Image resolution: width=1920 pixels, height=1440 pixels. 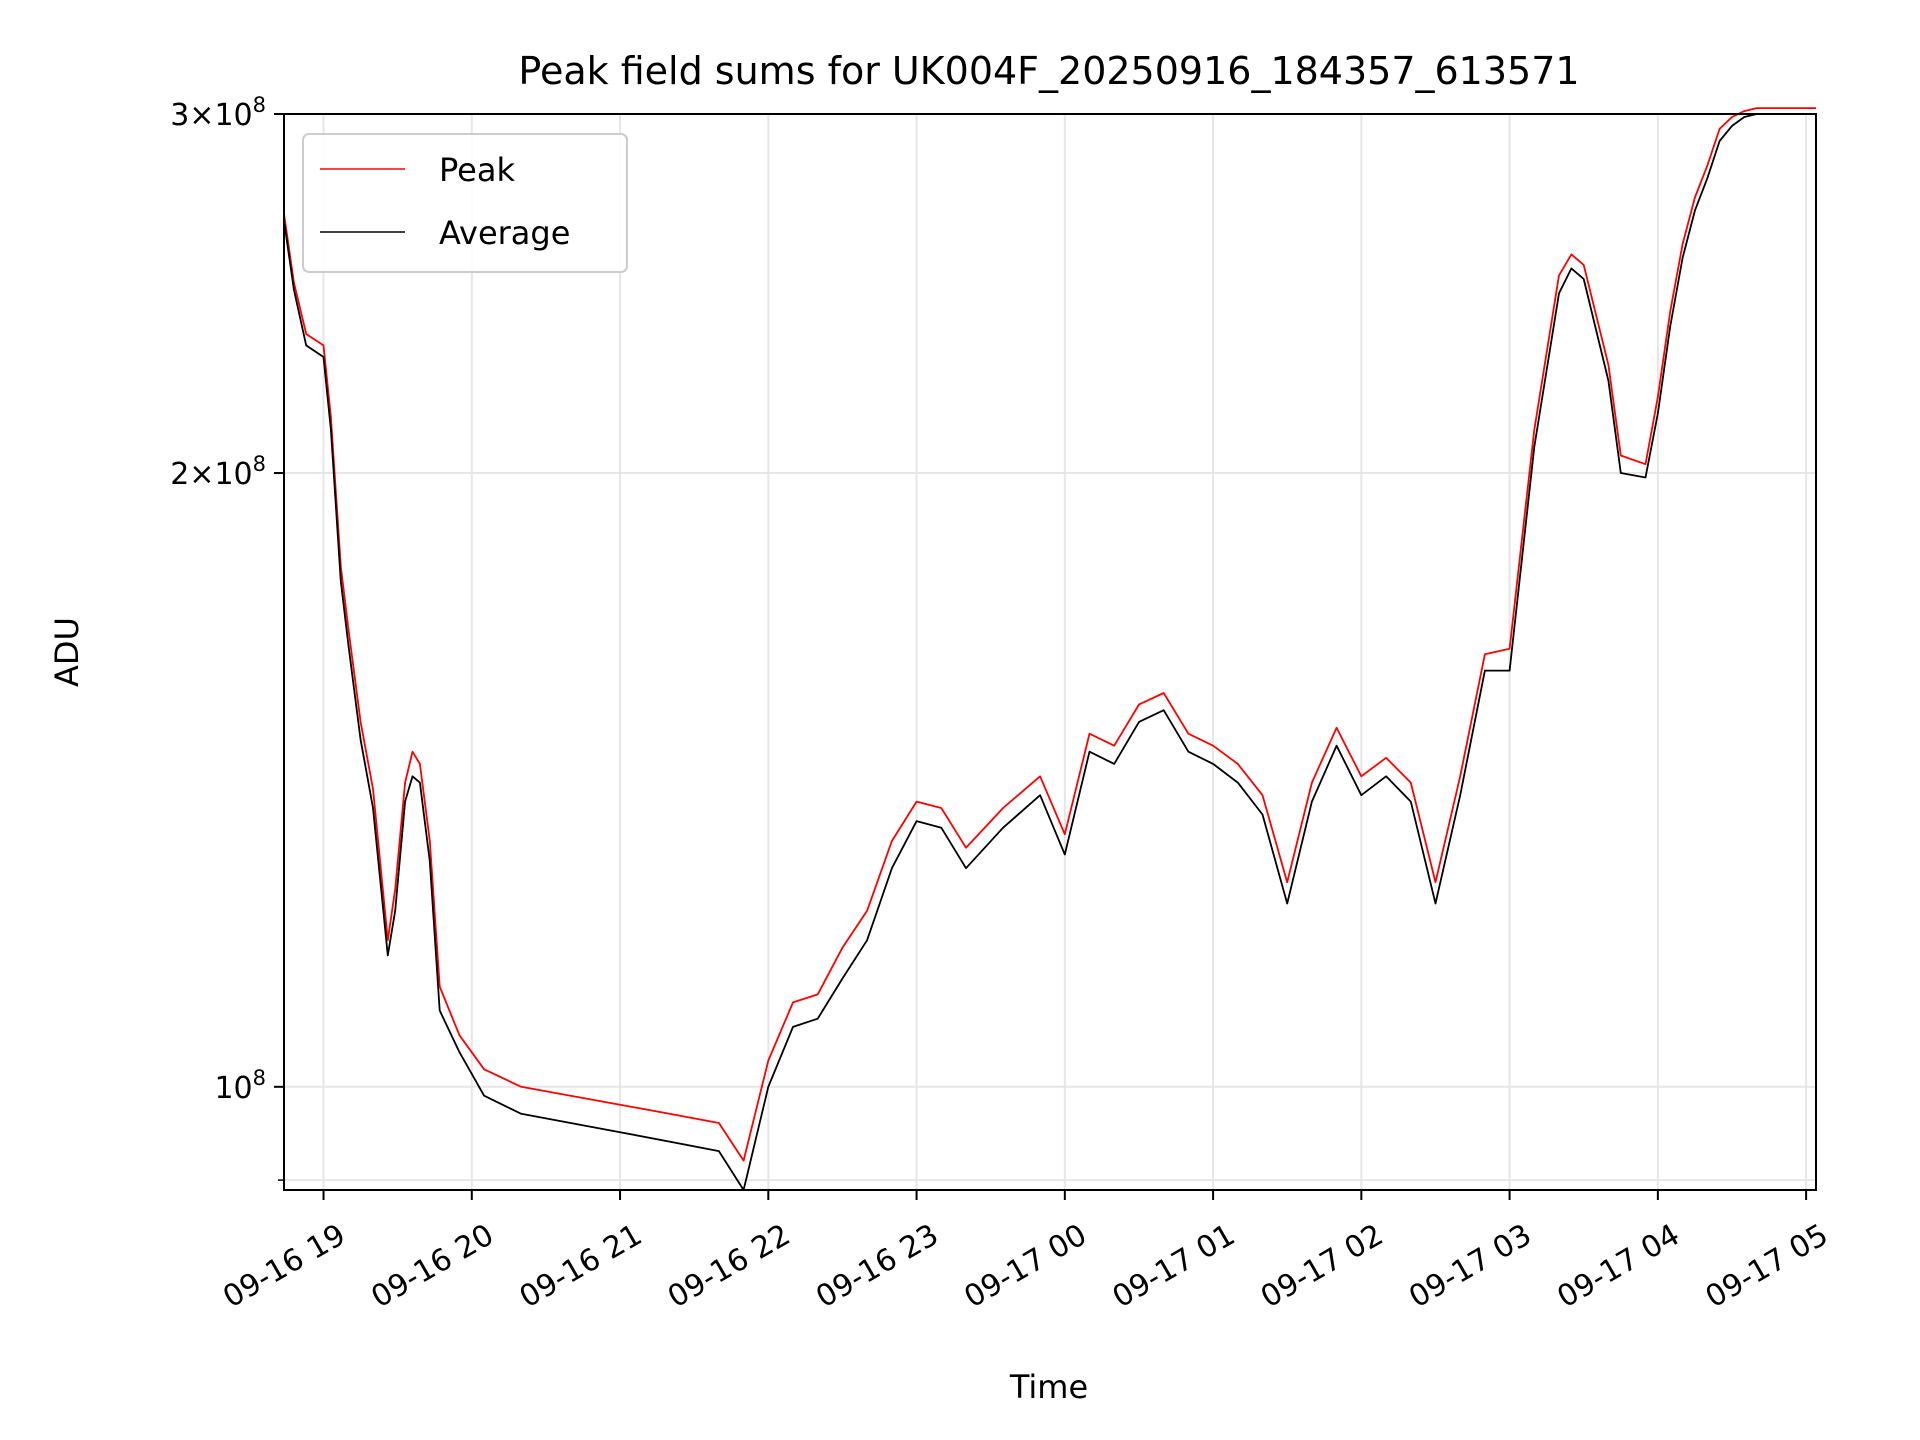 I want to click on x-axis-label: Time, so click(x=1048, y=1387).